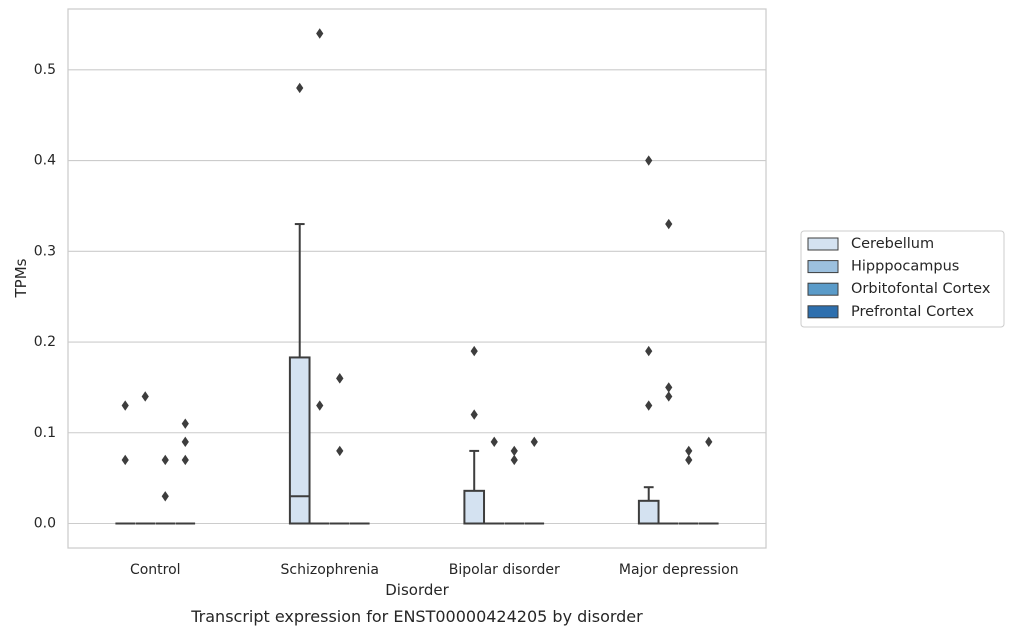  I want to click on y-tick-label: 0.1, so click(45, 433).